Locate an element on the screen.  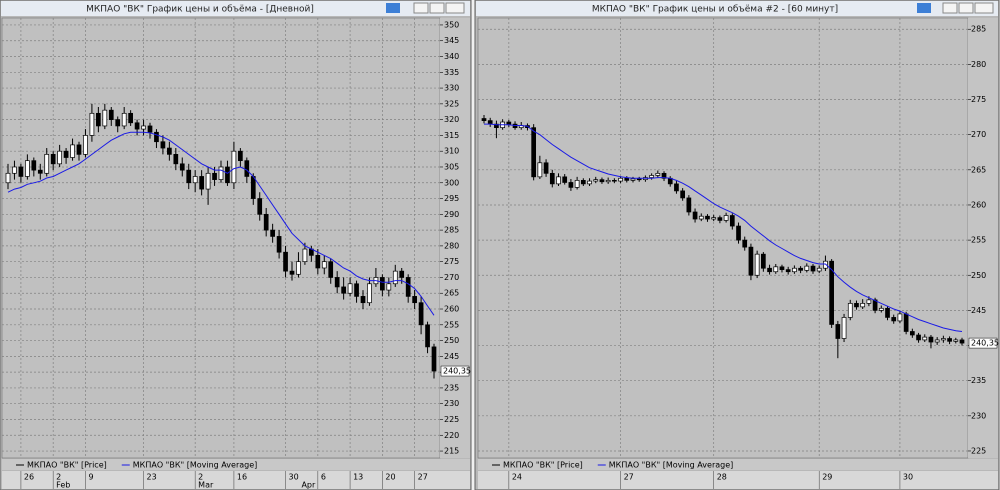
last-price-box is located at coordinates (455, 371).